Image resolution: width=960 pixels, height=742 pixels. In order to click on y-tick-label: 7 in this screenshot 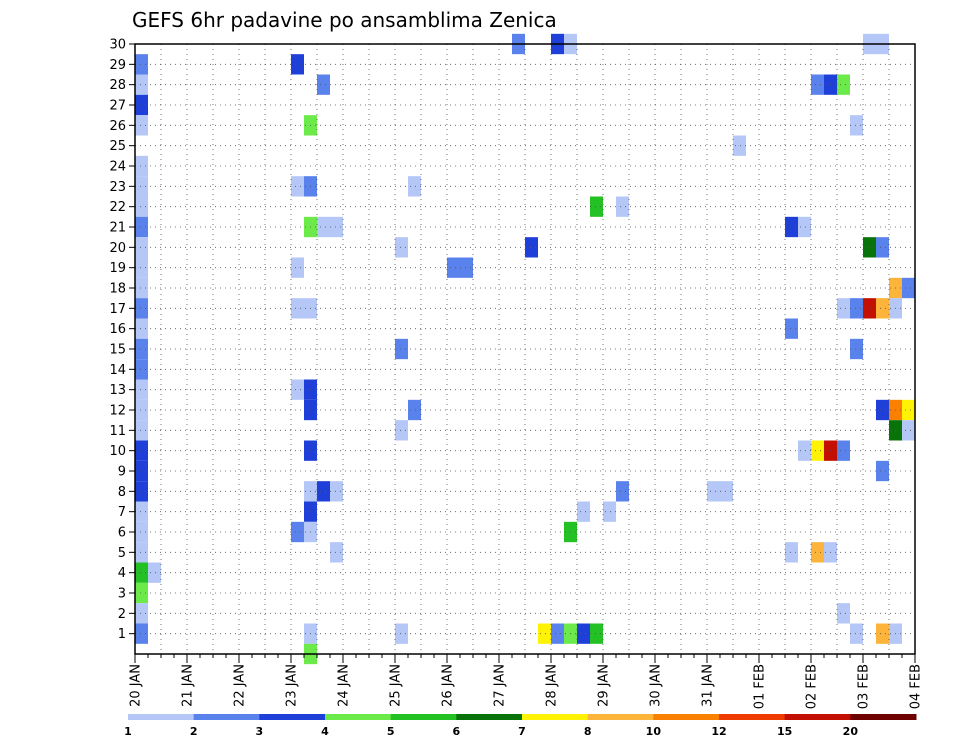, I will do `click(122, 512)`.